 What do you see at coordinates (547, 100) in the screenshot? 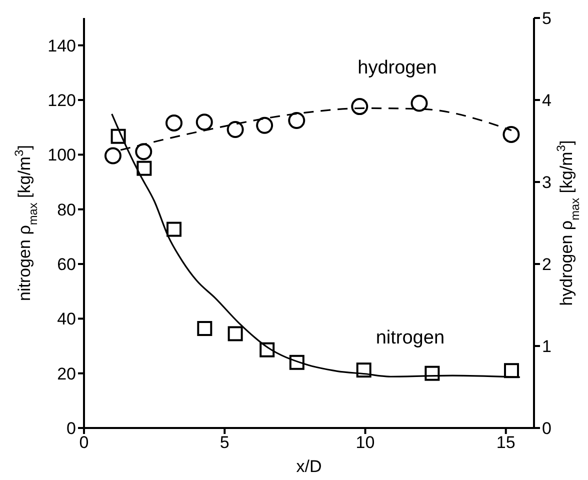
I see `y2-tick-label: 4` at bounding box center [547, 100].